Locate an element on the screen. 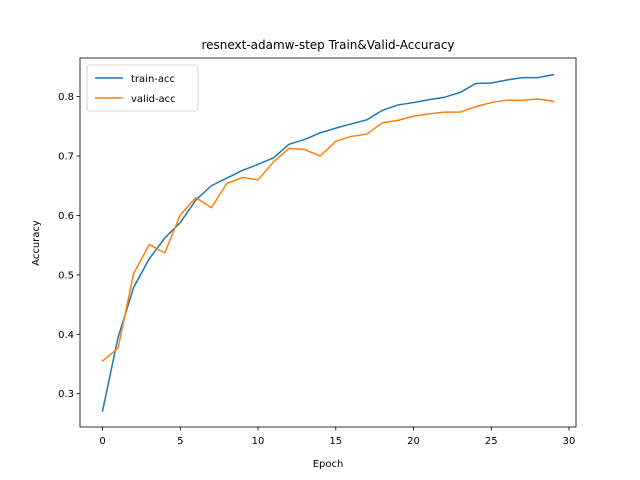 Image resolution: width=640 pixels, height=480 pixels. y-tick-label: 0.4 is located at coordinates (66, 335).